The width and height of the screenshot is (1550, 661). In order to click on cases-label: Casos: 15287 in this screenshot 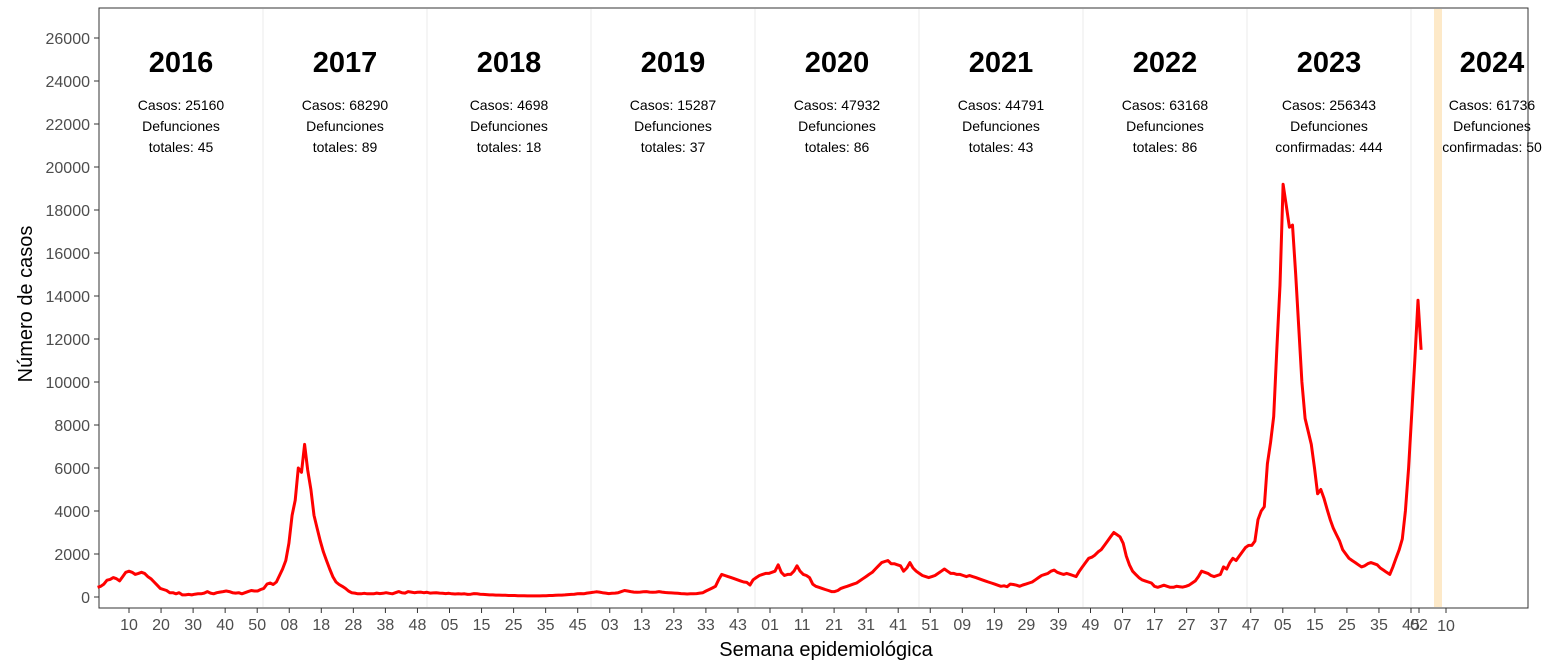, I will do `click(673, 105)`.